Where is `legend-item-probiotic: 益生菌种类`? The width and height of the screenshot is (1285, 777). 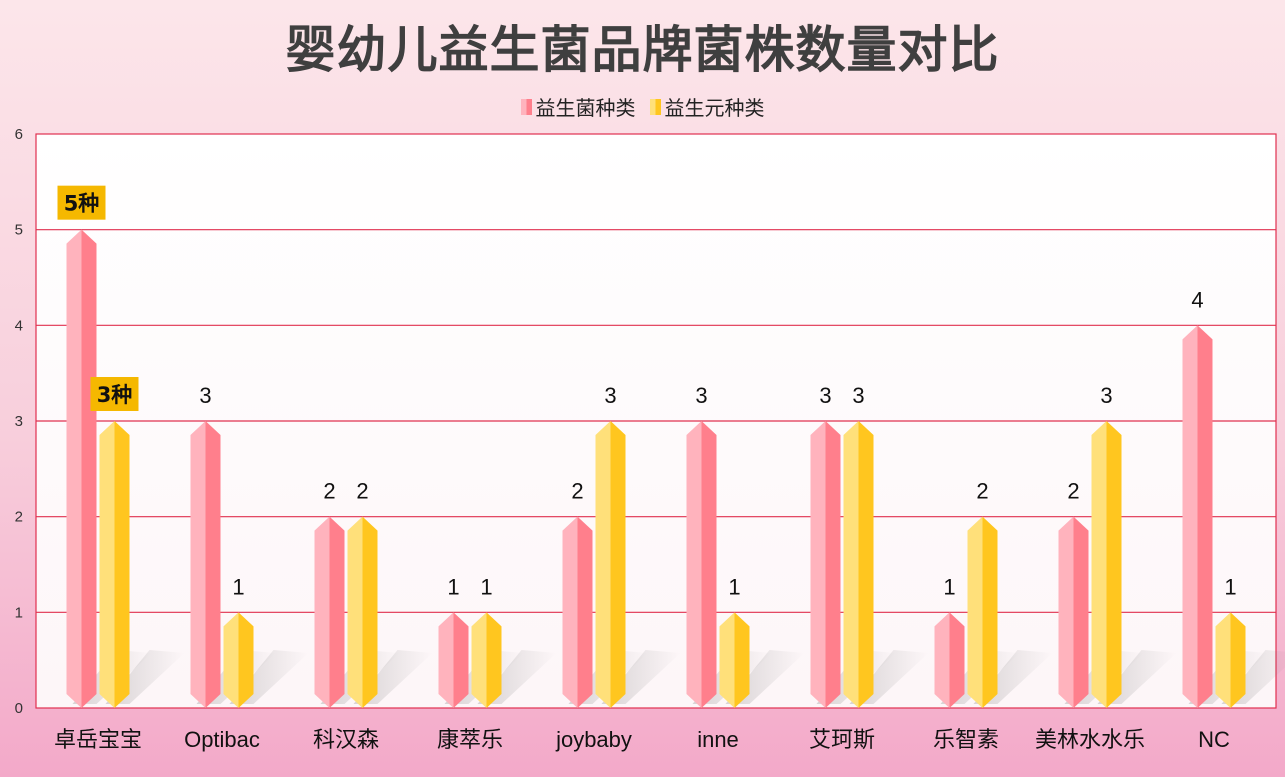
legend-item-probiotic: 益生菌种类 is located at coordinates (578, 106).